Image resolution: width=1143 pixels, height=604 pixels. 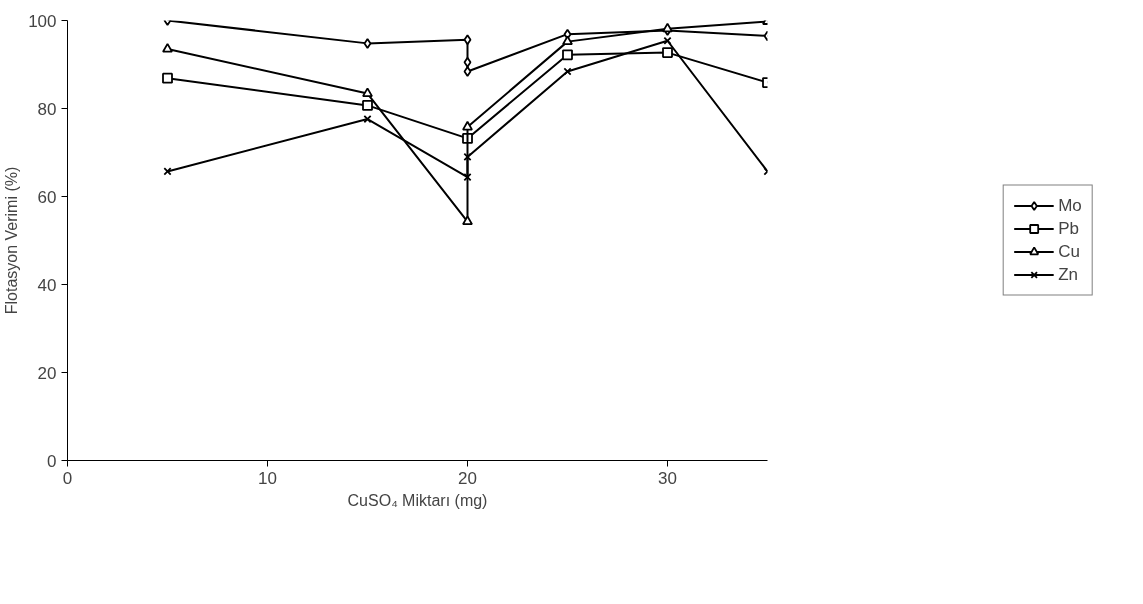 What do you see at coordinates (47, 109) in the screenshot?
I see `y-tick-label: 80` at bounding box center [47, 109].